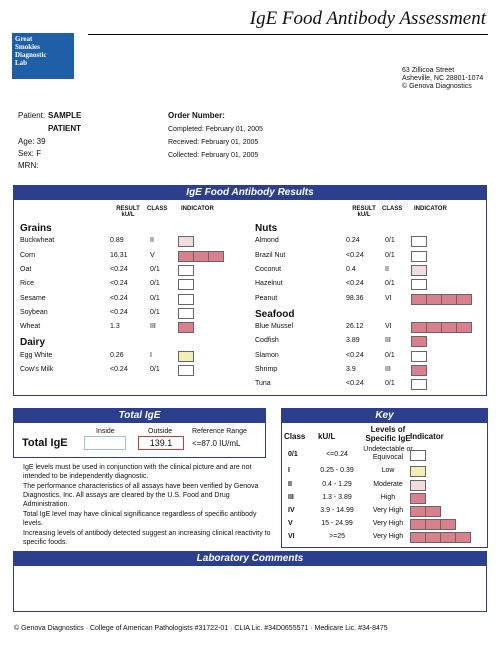 The width and height of the screenshot is (500, 647). Describe the element at coordinates (37, 369) in the screenshot. I see `food-name: Cow's Milk` at that location.